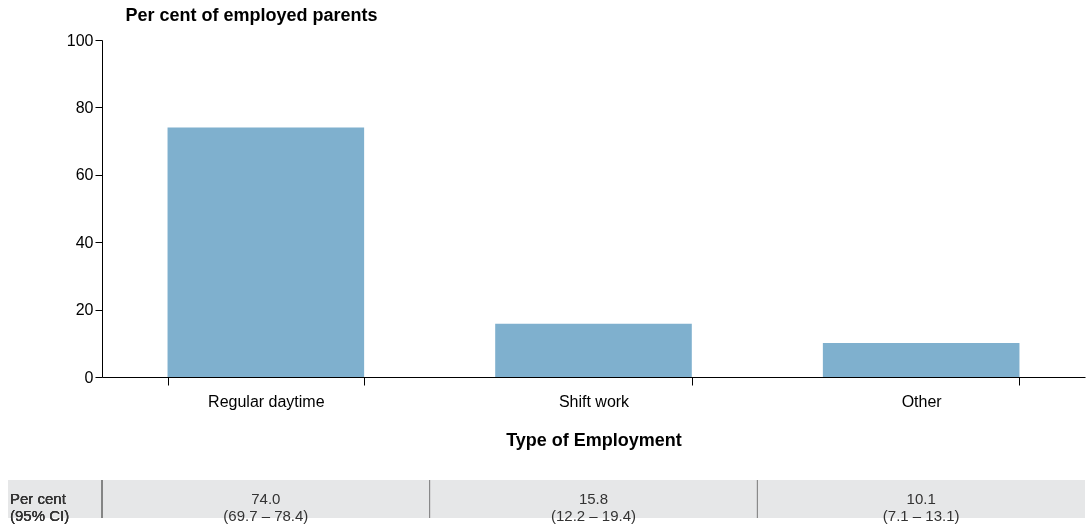  What do you see at coordinates (40, 507) in the screenshot?
I see `text: Per cent (95% CI)` at bounding box center [40, 507].